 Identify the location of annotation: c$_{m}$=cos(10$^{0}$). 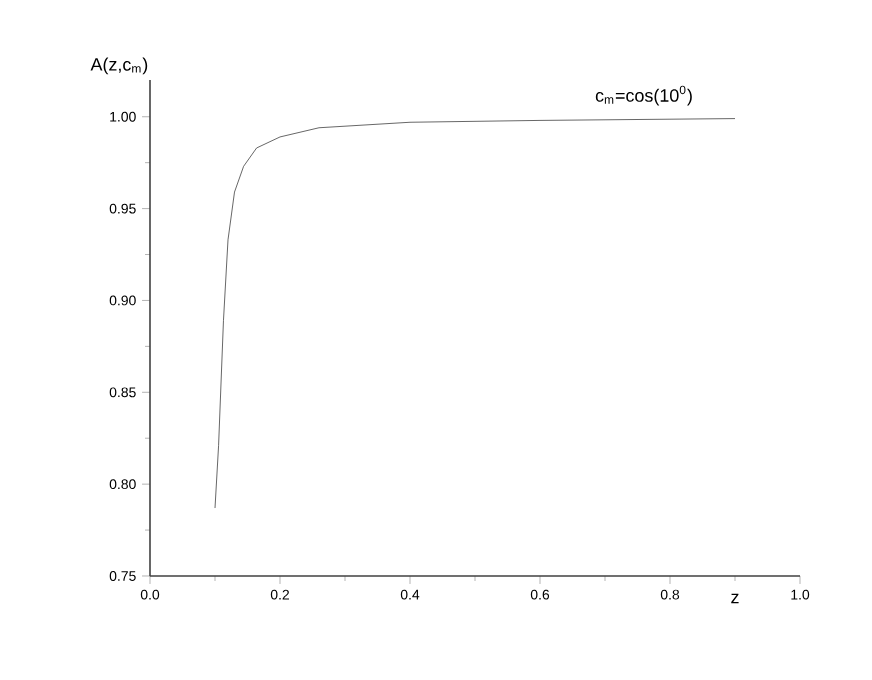
(643, 95).